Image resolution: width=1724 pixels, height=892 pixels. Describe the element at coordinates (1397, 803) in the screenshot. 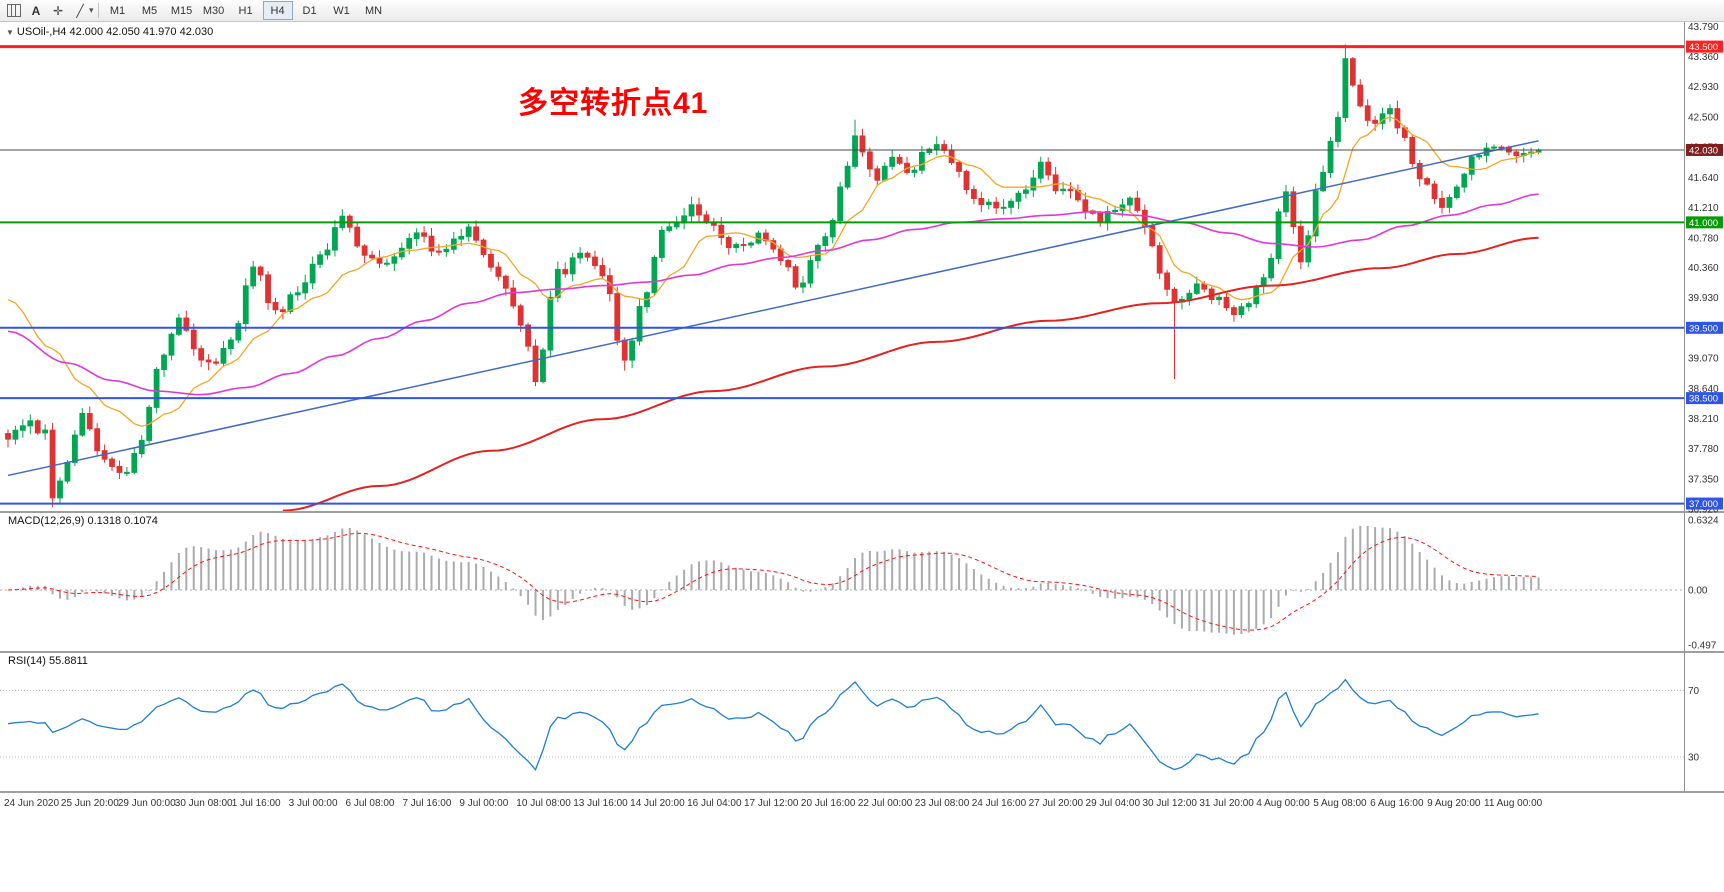

I see `x-label: 6 Aug 16:00` at that location.